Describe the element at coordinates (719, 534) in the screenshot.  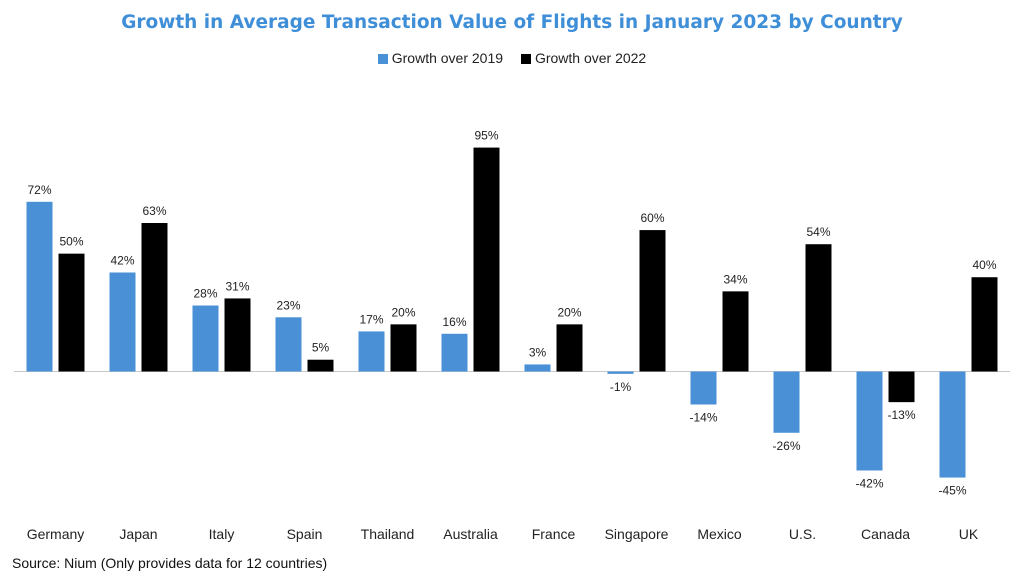
I see `category-label-mexico: Mexico` at that location.